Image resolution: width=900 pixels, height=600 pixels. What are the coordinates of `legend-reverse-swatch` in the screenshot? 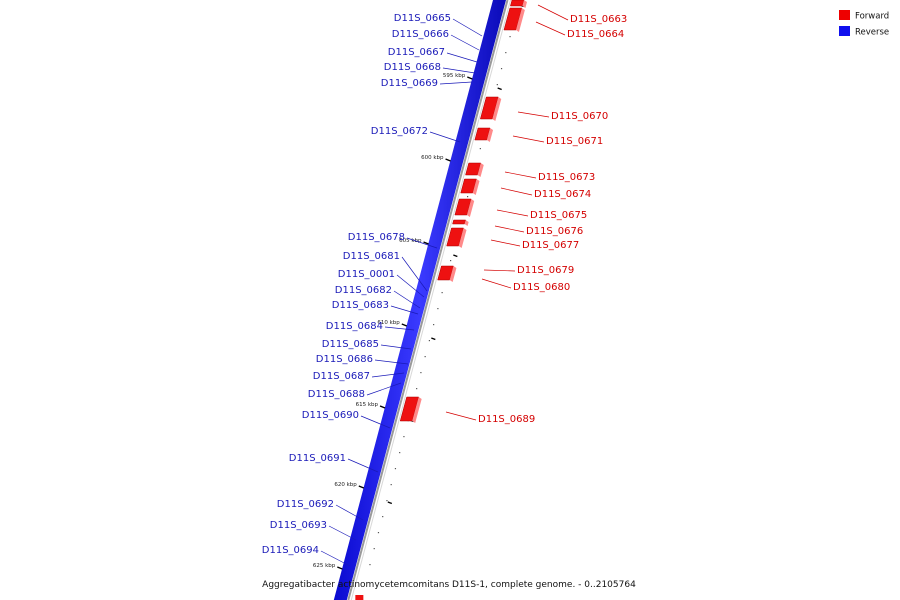 It's located at (844, 31).